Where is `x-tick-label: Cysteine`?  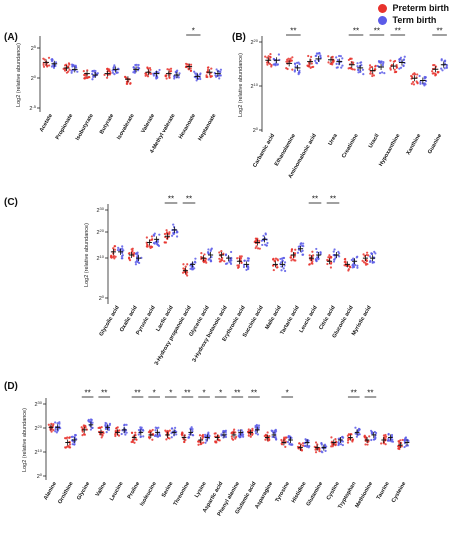 x-tick-label: Cysteine is located at coordinates (399, 492).